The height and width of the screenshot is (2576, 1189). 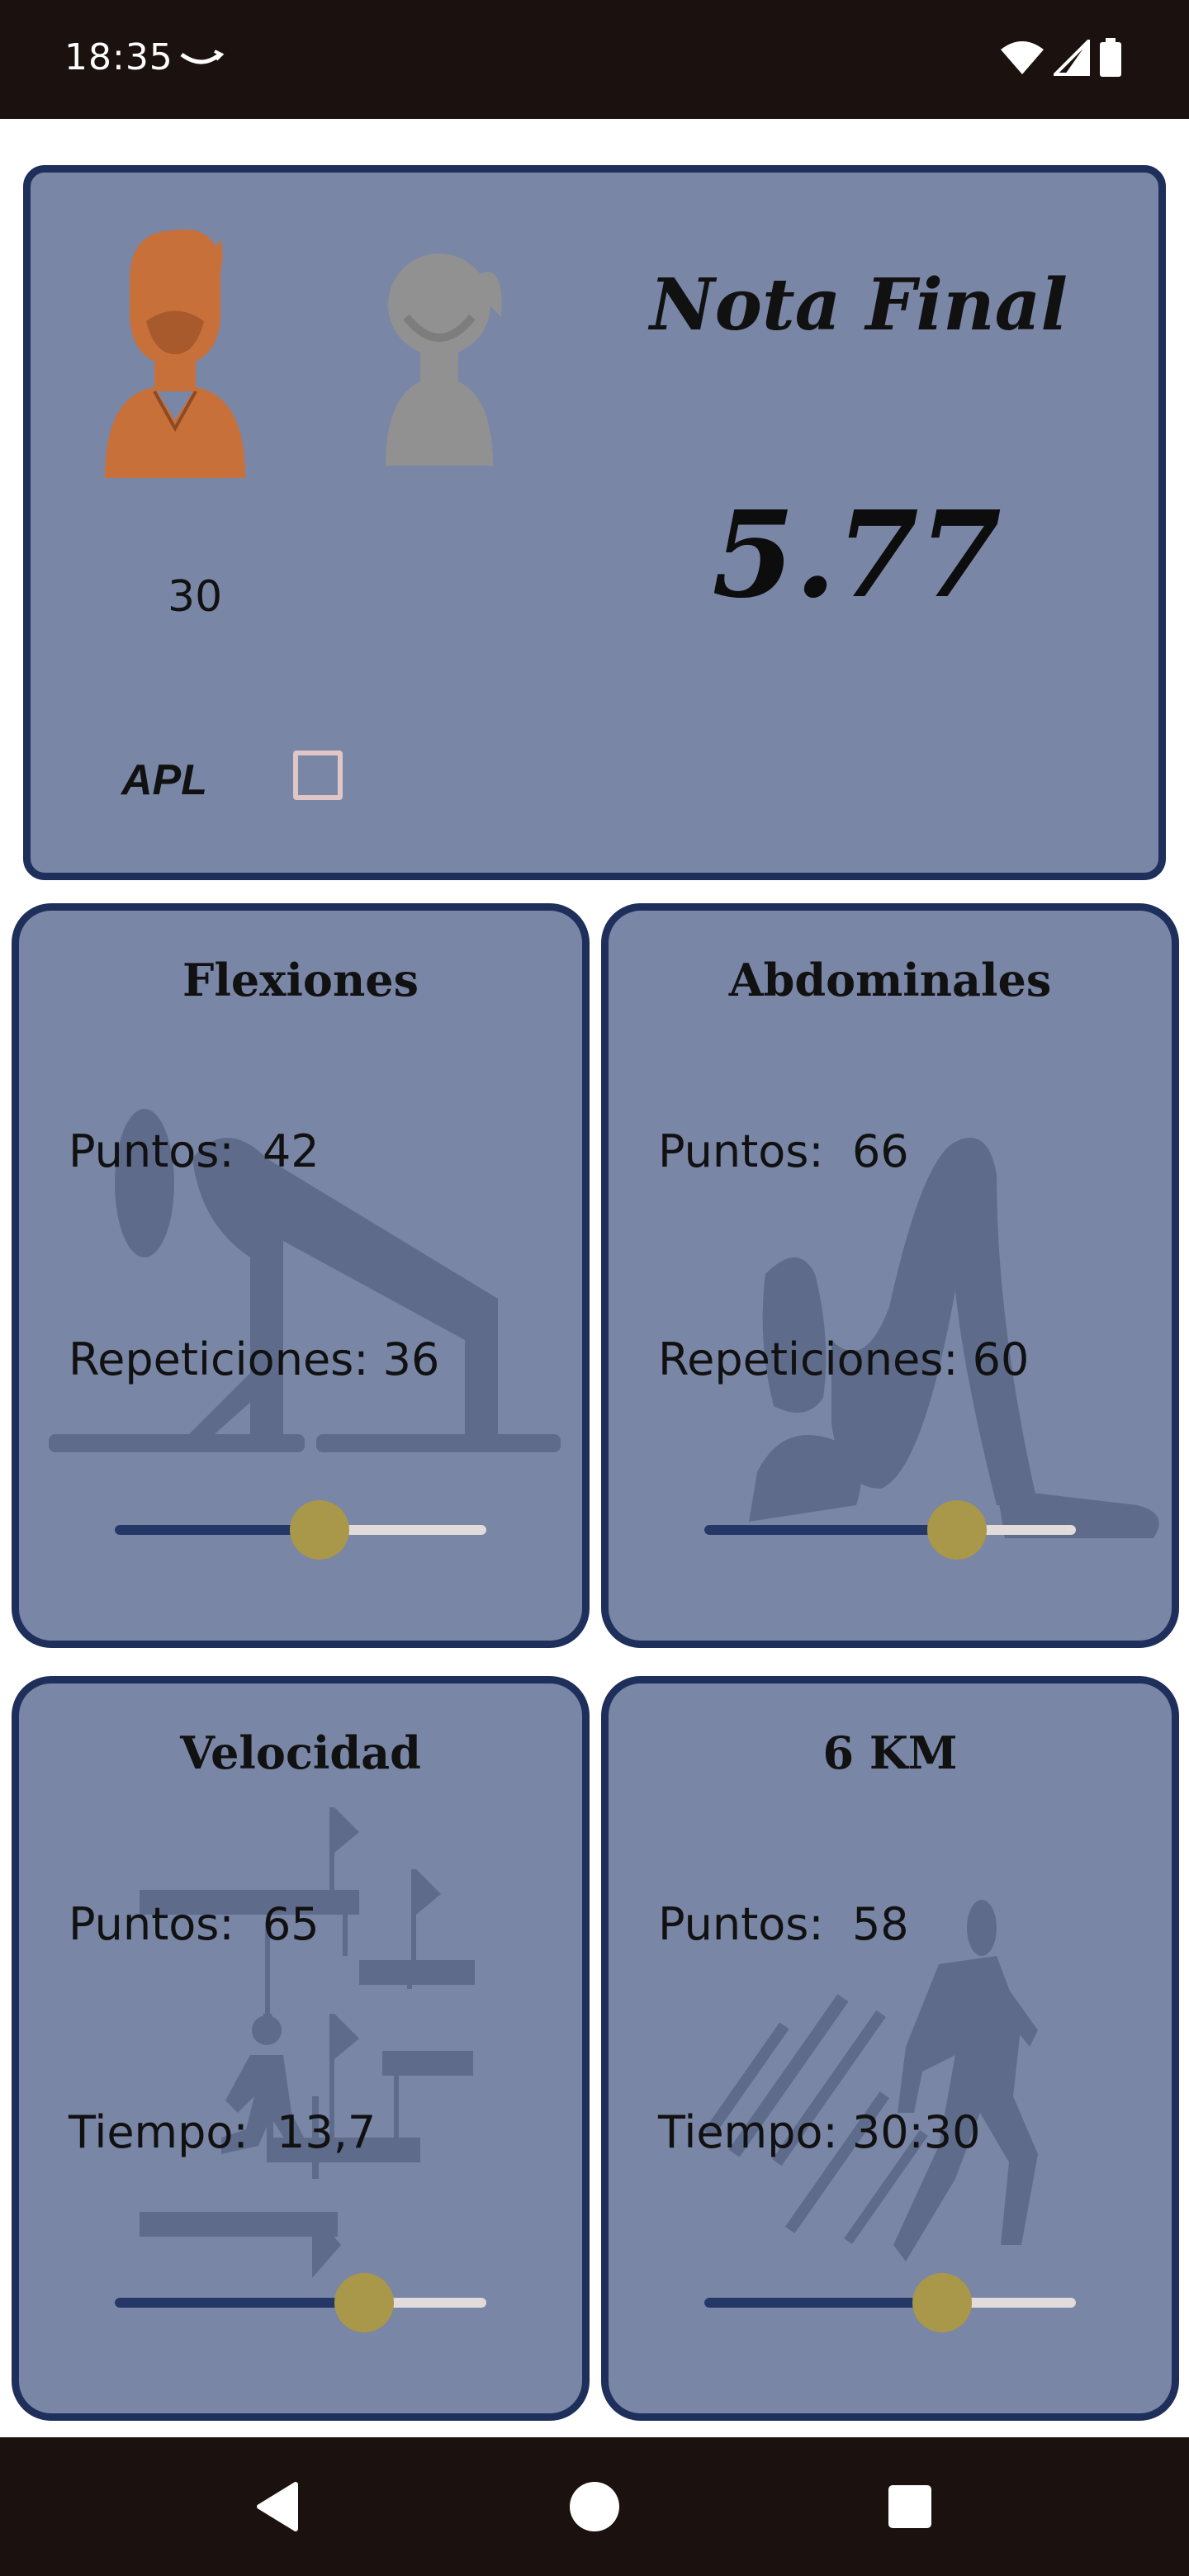 What do you see at coordinates (880, 1151) in the screenshot?
I see `points-value: 66` at bounding box center [880, 1151].